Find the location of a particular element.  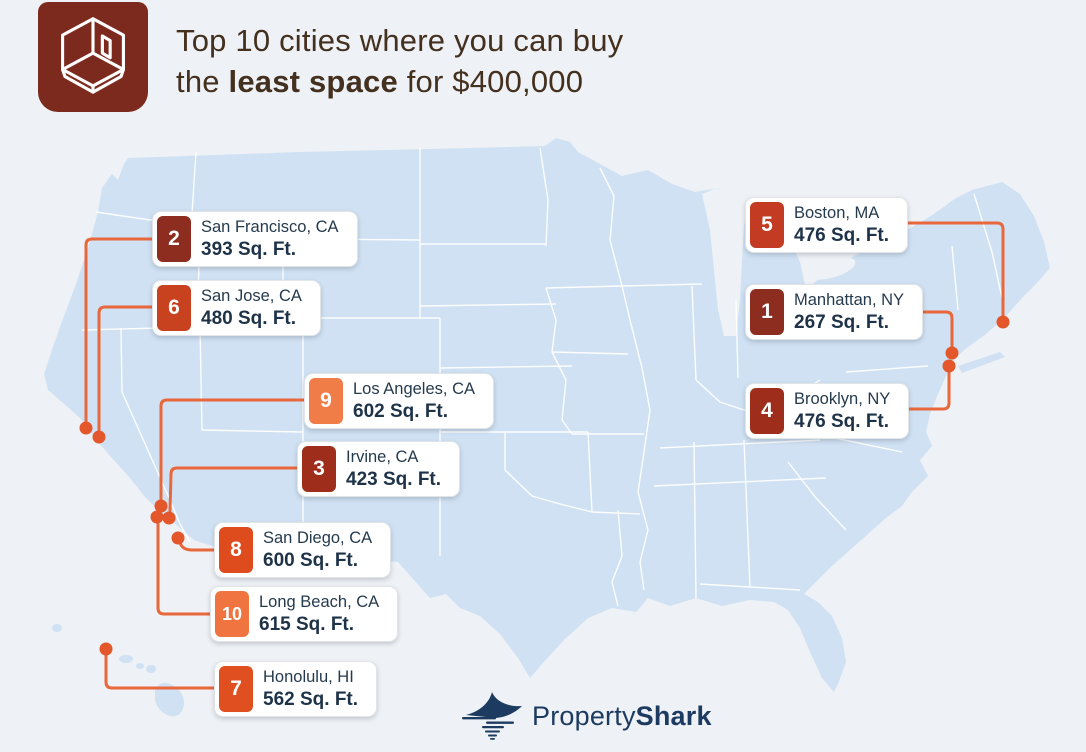

connector-brooklyn is located at coordinates (924, 390).